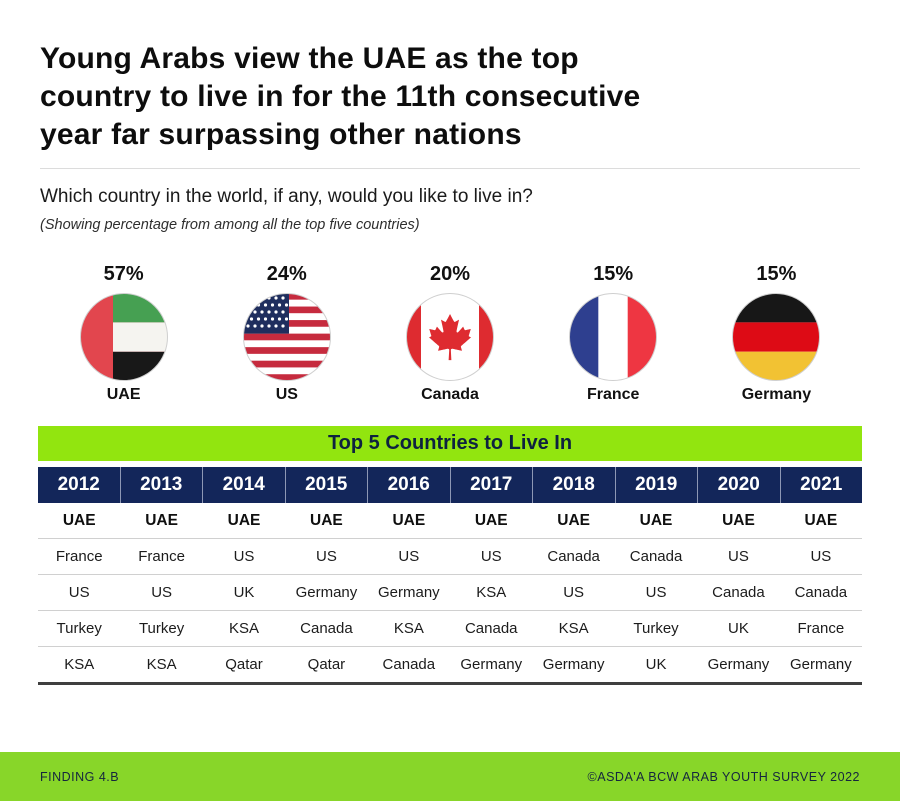 The width and height of the screenshot is (900, 801). Describe the element at coordinates (450, 168) in the screenshot. I see `title-divider` at that location.